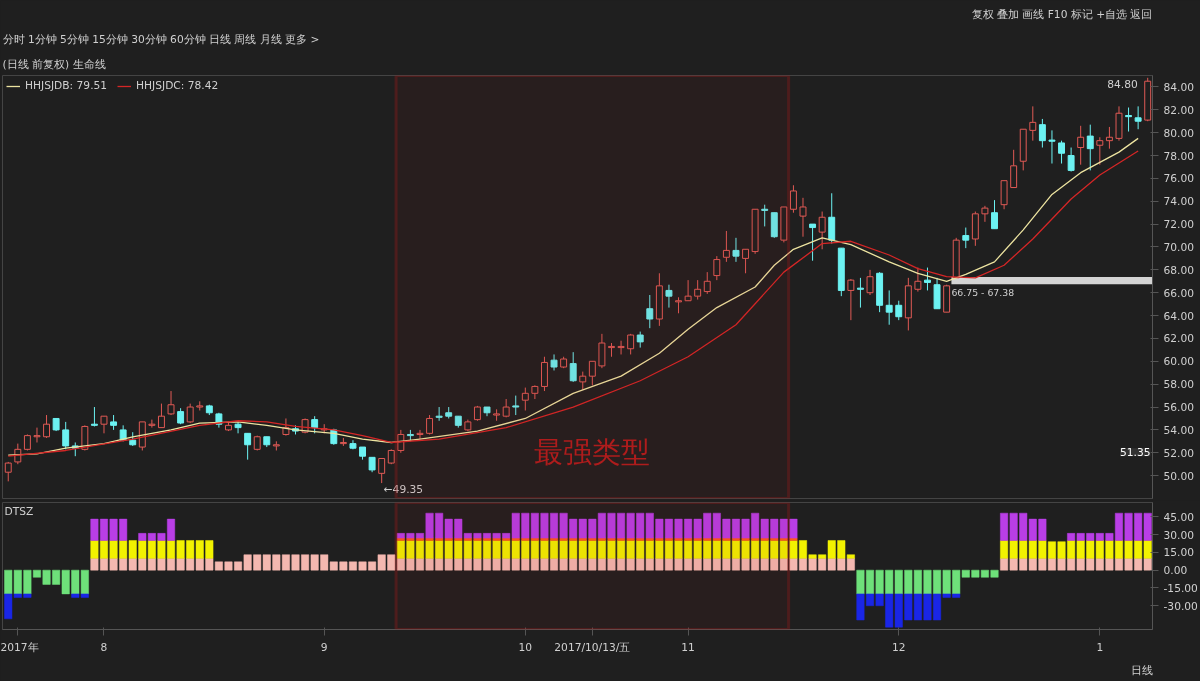 The image size is (1200, 681). What do you see at coordinates (1179, 476) in the screenshot?
I see `y-tick-label: 50.00` at bounding box center [1179, 476].